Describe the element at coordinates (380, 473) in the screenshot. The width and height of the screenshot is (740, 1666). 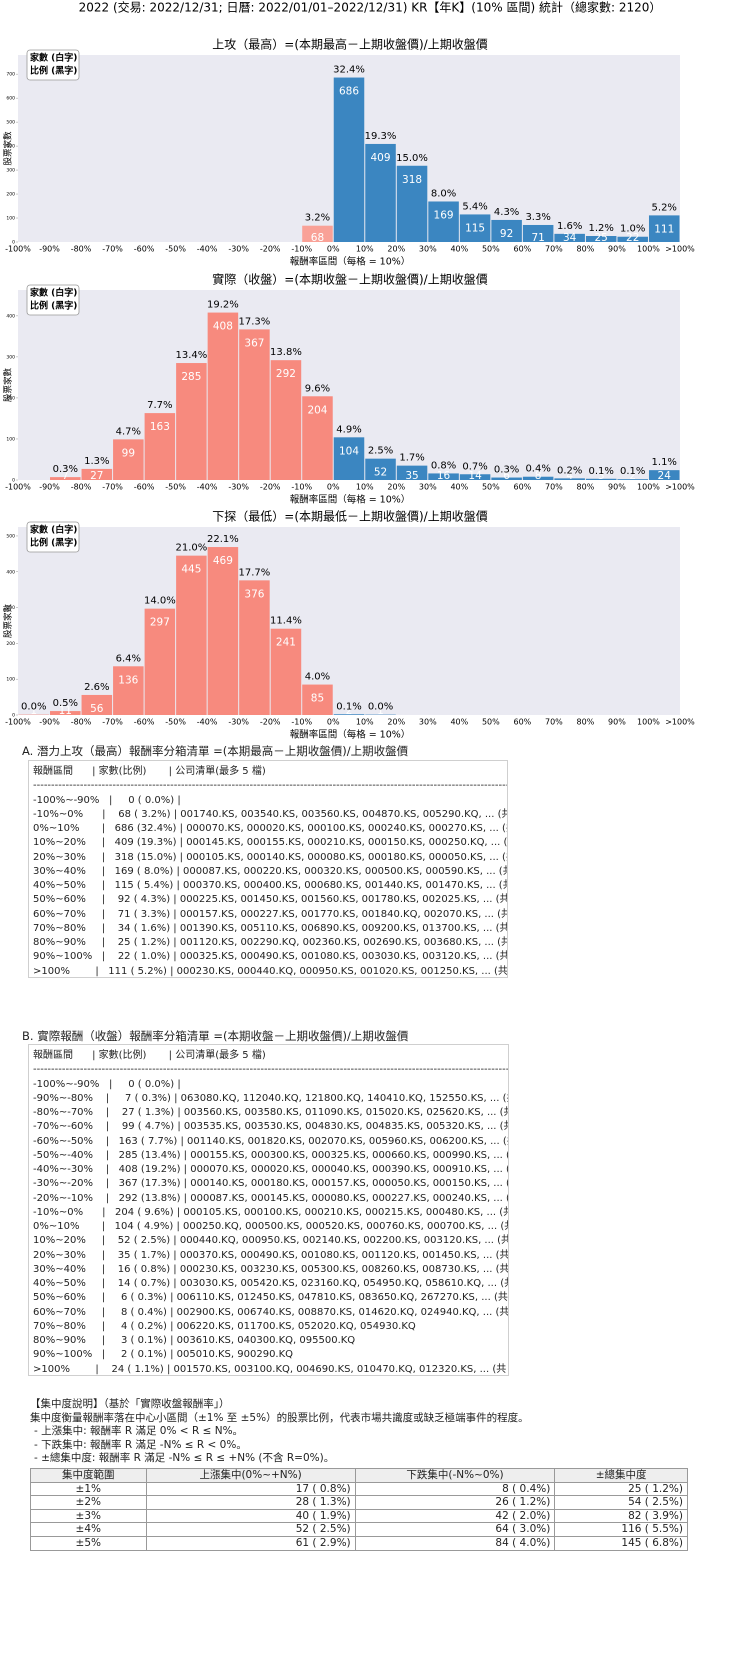
I see `count-label: 52` at that location.